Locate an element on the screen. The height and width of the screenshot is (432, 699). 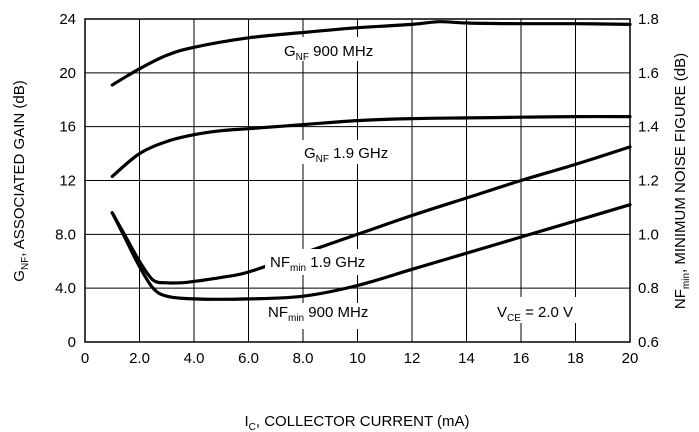
y-left-tick-label: 8.0 is located at coordinates (65, 234).